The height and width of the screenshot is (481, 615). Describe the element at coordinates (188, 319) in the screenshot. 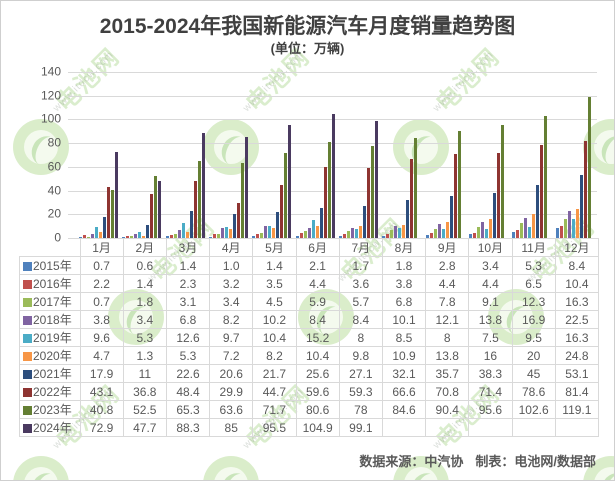

I see `value-cell: 6.8` at that location.